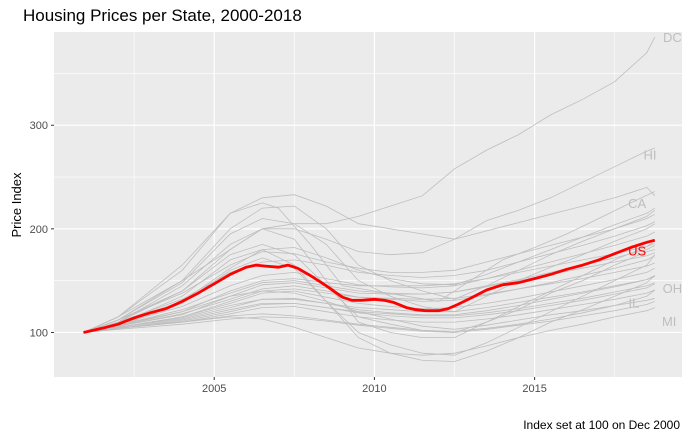 The image size is (688, 439). What do you see at coordinates (39, 333) in the screenshot?
I see `y-tick-label: 100` at bounding box center [39, 333].